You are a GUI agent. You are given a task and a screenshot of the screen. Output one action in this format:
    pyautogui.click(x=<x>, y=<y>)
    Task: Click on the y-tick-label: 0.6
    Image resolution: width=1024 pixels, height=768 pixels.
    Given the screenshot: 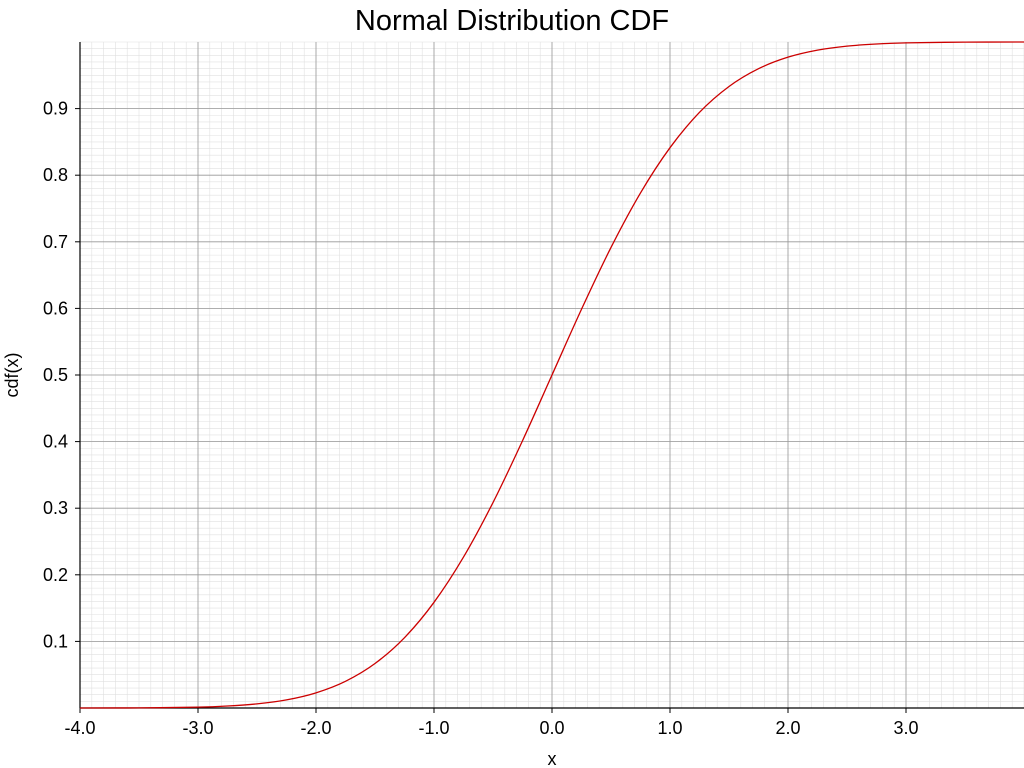 What is the action you would take?
    pyautogui.click(x=55, y=308)
    